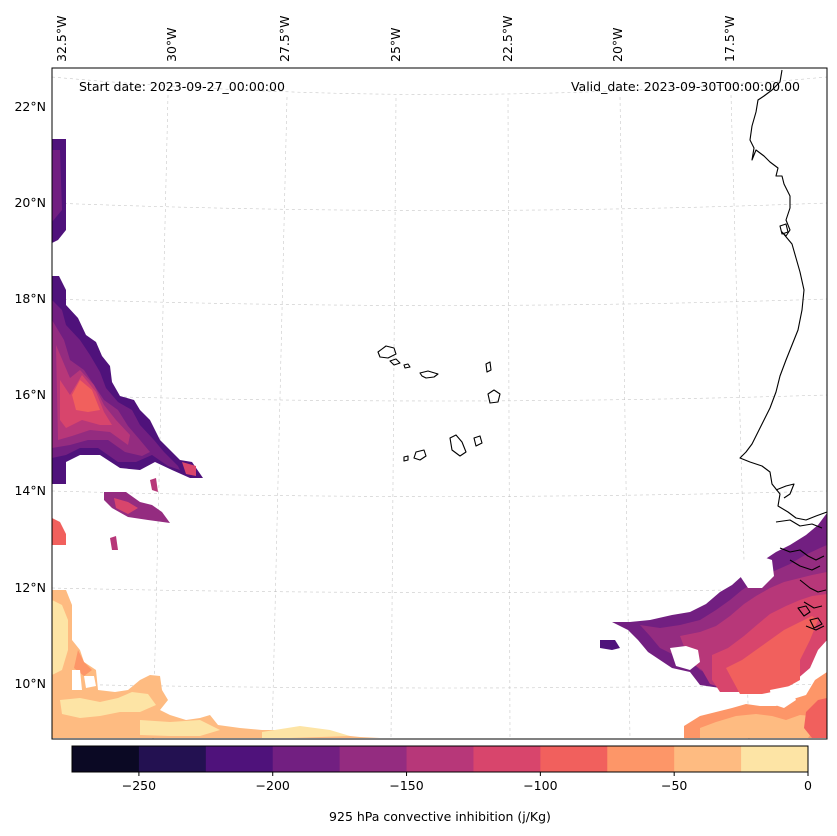 The width and height of the screenshot is (837, 836). I want to click on latitude-labels: 22°N 20°N 18°N 16°N 14°N 12°N 10°N, so click(30, 395).